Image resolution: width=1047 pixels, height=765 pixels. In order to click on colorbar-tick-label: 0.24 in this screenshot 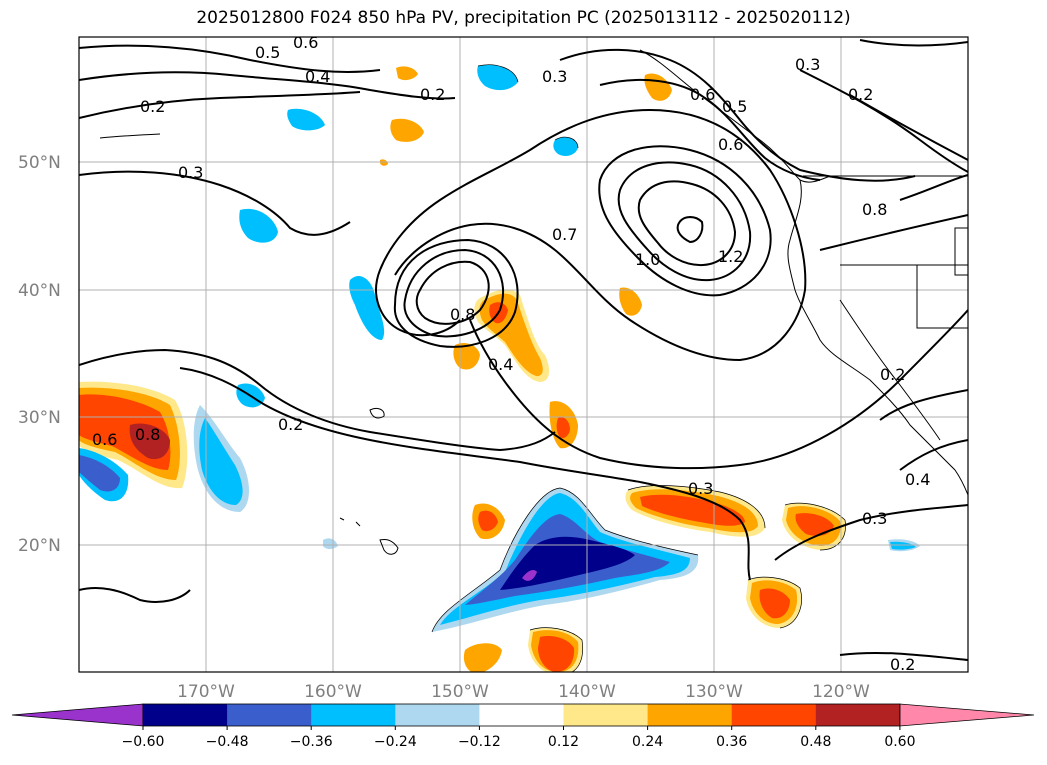, I will do `click(647, 742)`.